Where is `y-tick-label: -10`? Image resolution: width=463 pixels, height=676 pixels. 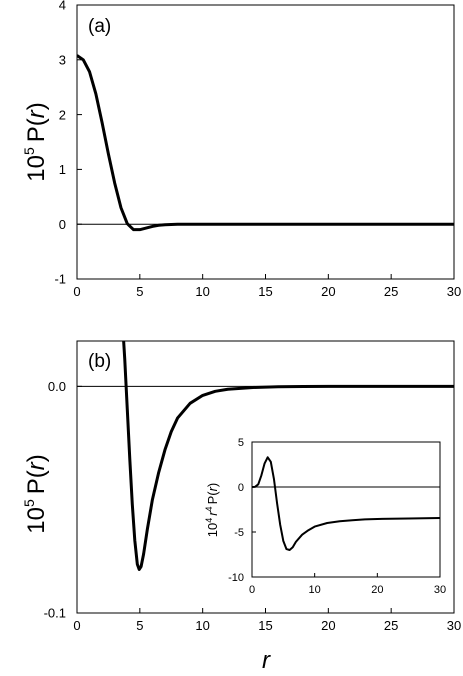
y-tick-label: -10 is located at coordinates (236, 578).